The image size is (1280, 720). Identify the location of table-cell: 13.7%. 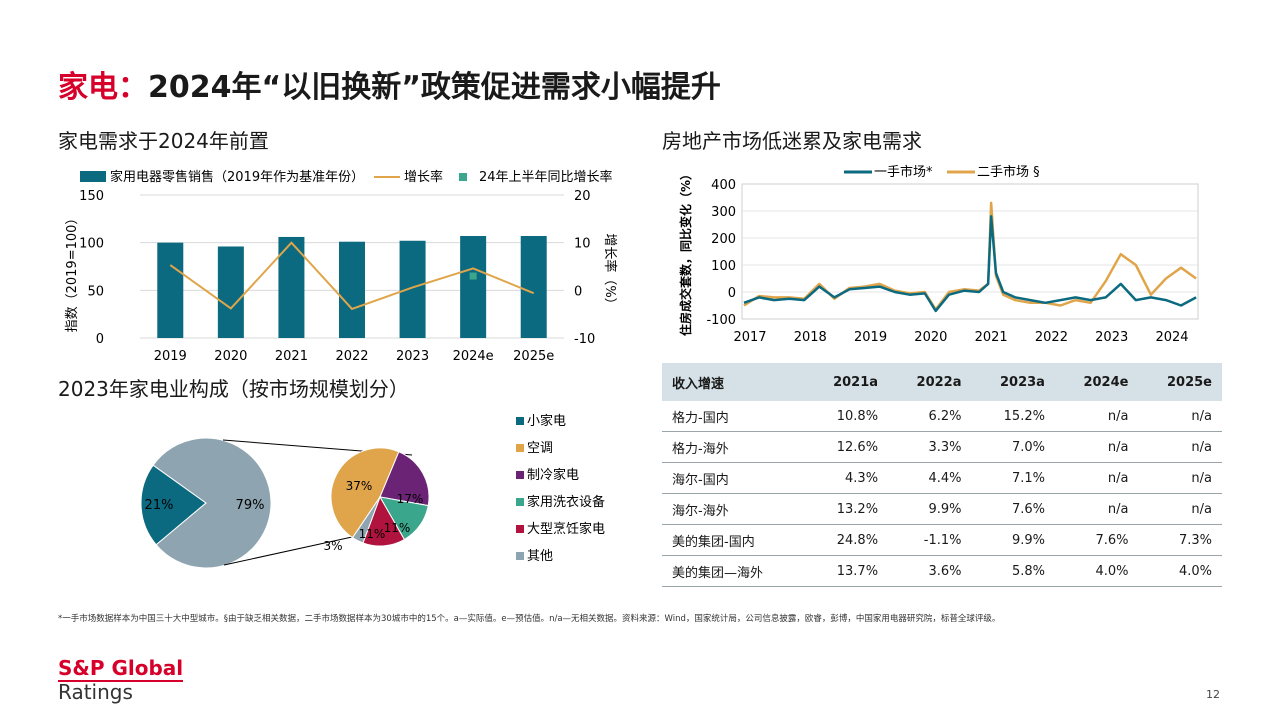
(846, 571).